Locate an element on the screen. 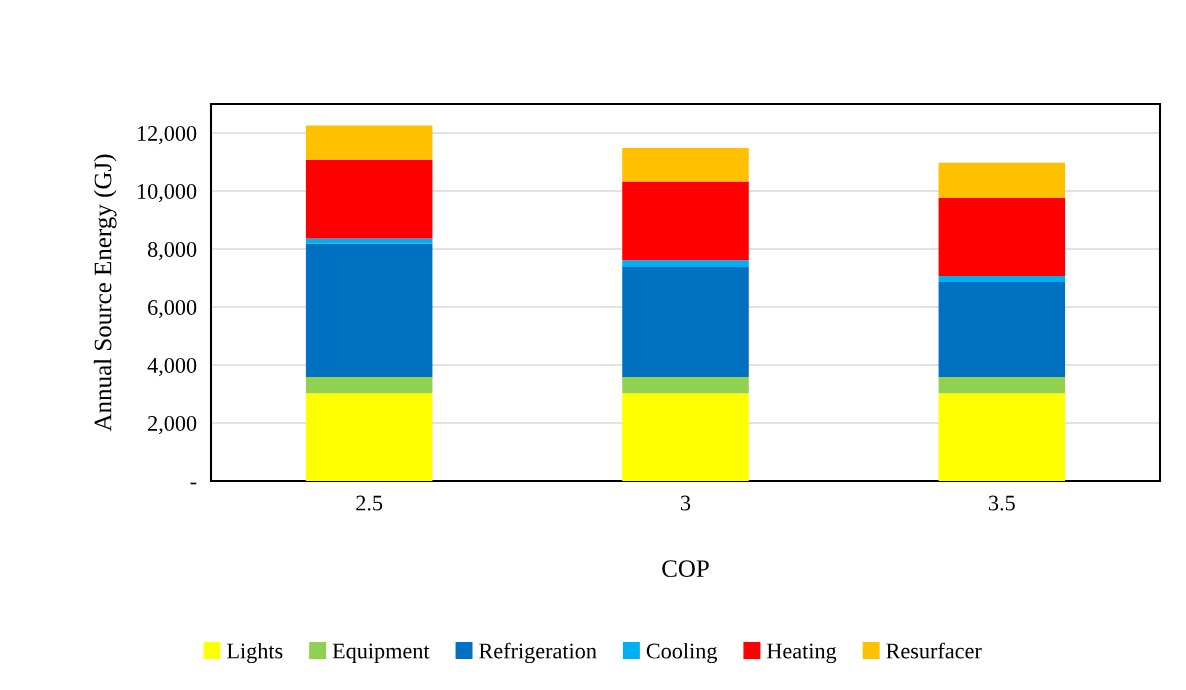  legend-label: Lights is located at coordinates (255, 653).